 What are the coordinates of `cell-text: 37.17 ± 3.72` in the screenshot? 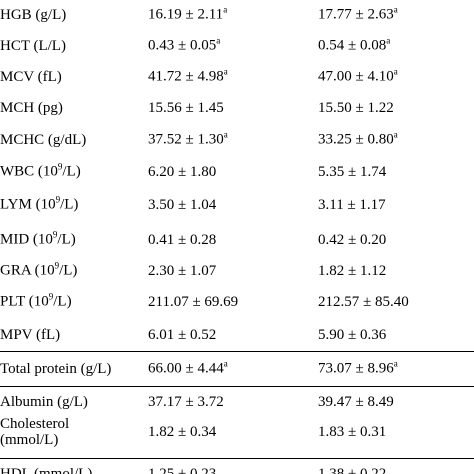 It's located at (186, 402).